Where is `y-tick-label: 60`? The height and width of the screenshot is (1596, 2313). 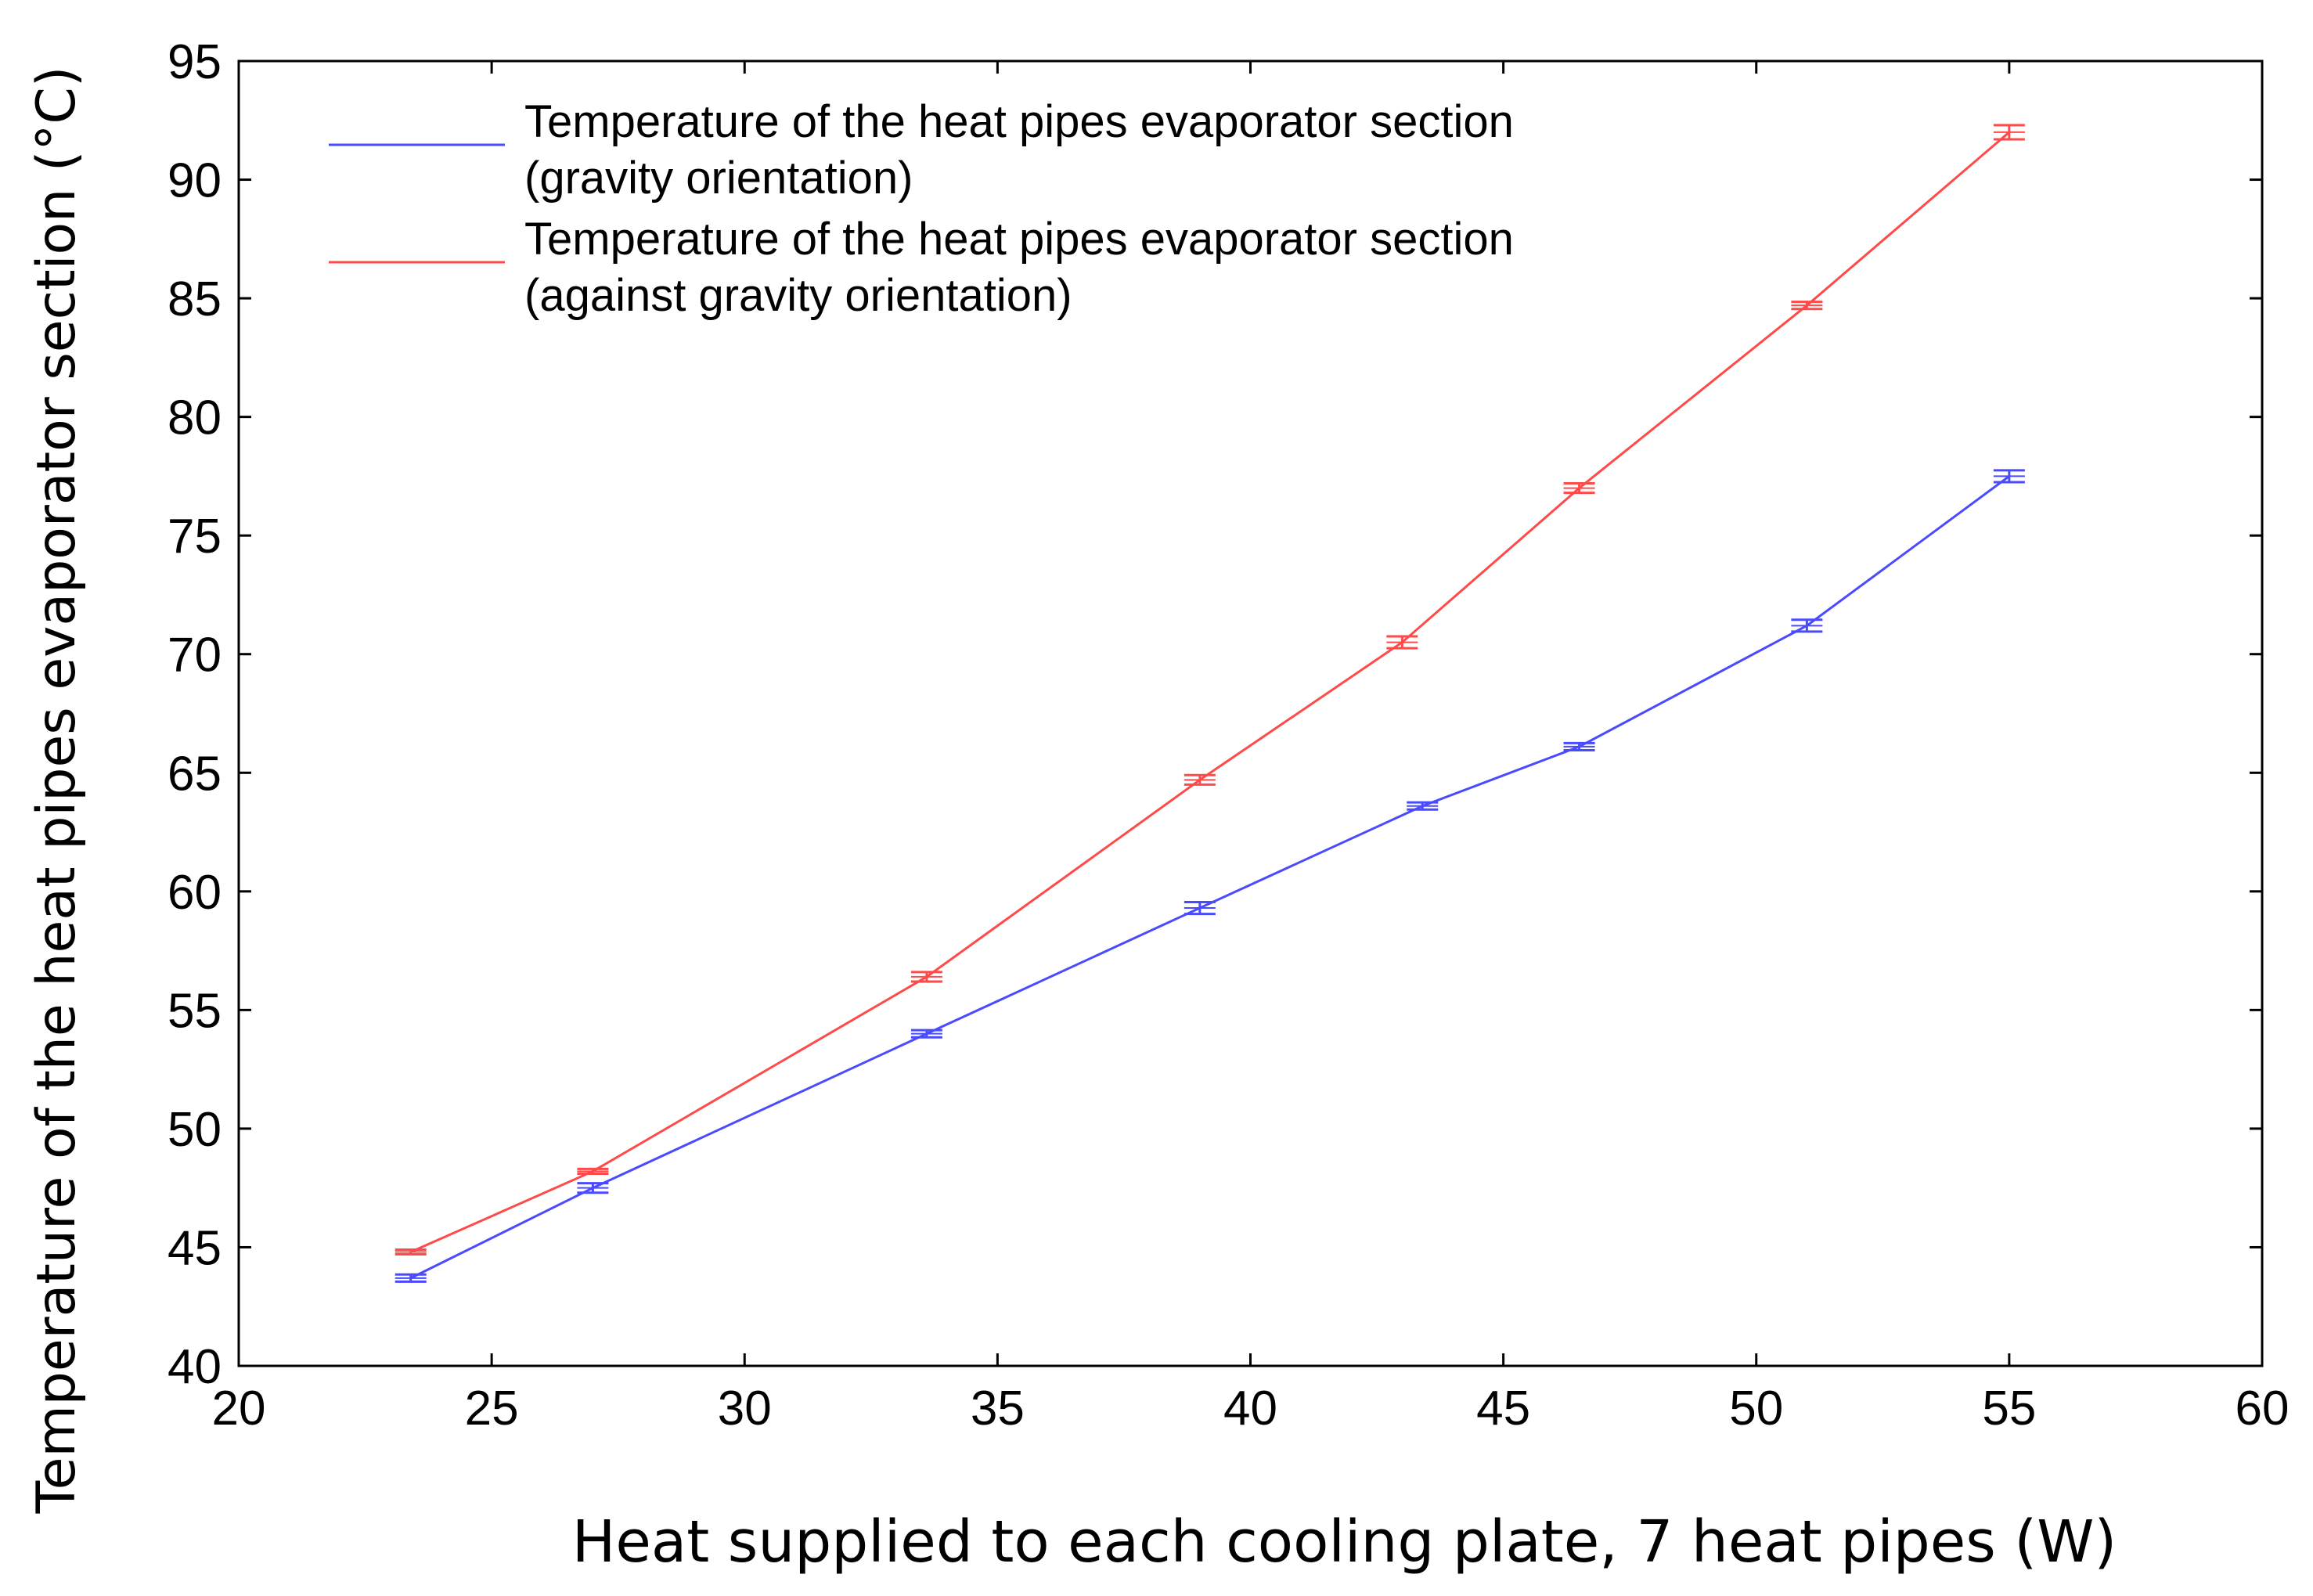 y-tick-label: 60 is located at coordinates (195, 893).